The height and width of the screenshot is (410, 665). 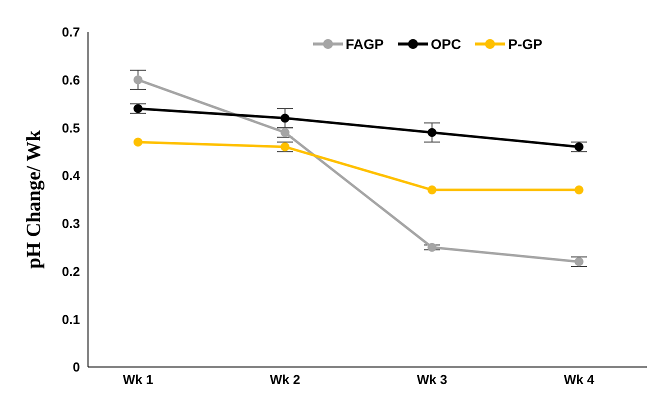 I want to click on y-tick-label: 0.4, so click(x=71, y=176).